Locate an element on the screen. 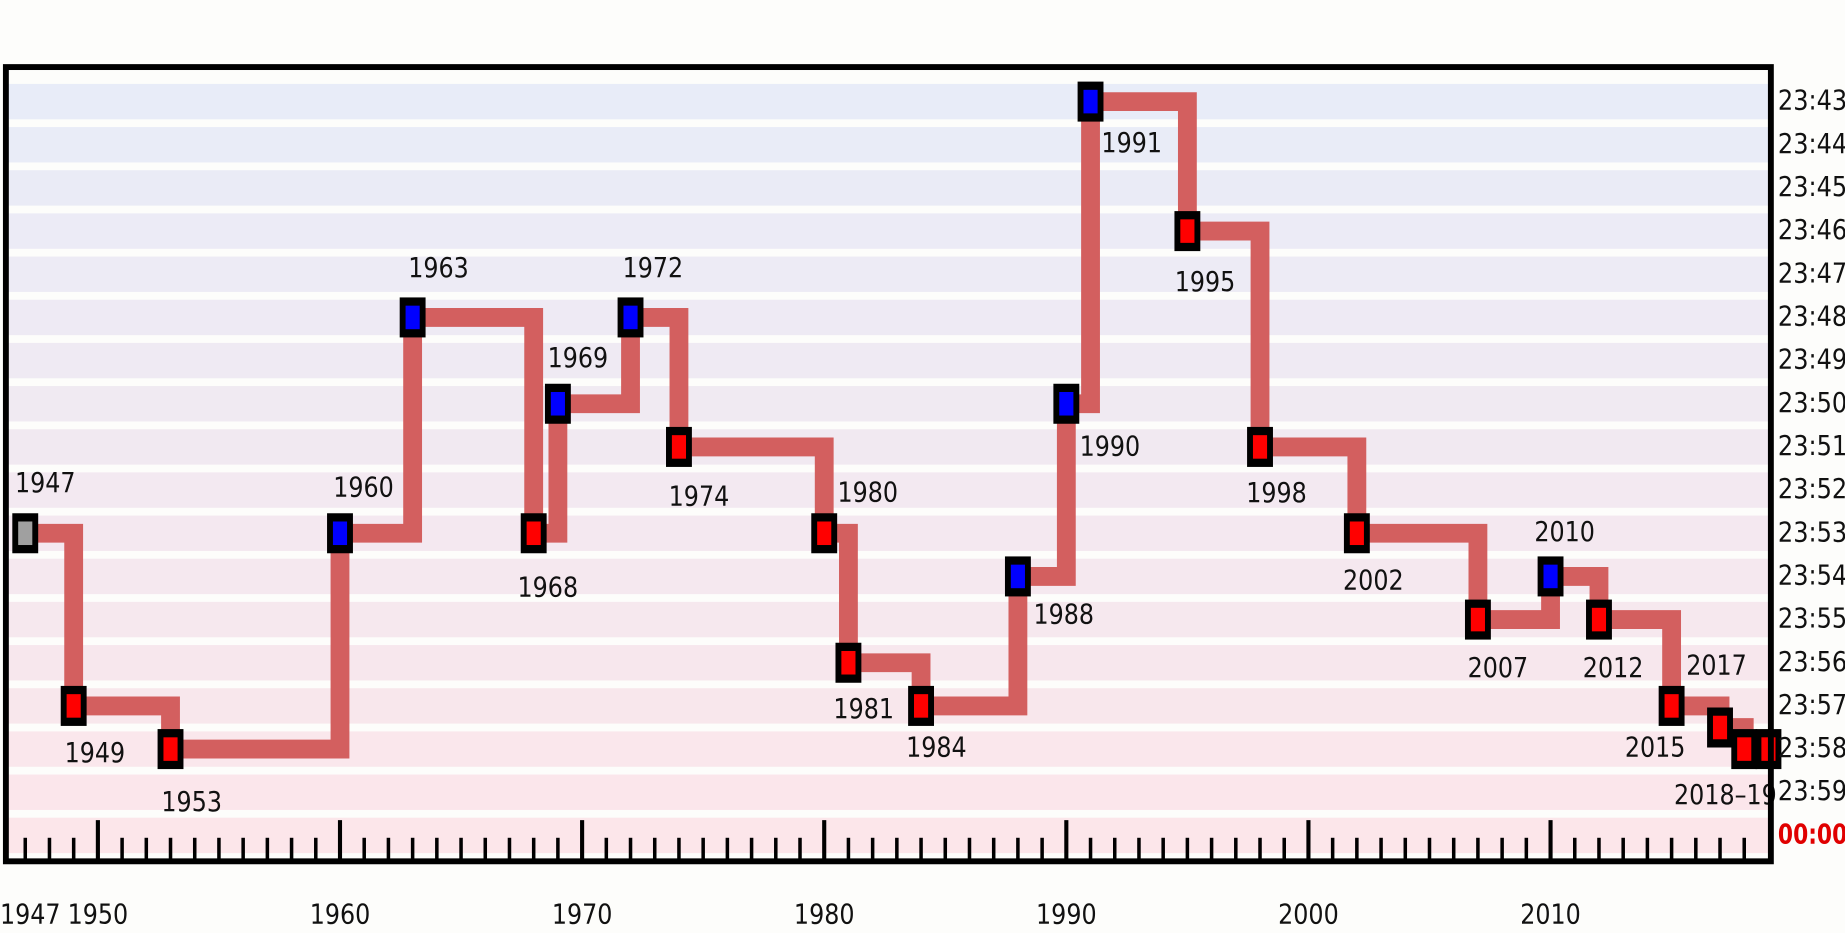 The width and height of the screenshot is (1845, 933). x-tick-label: 1960 is located at coordinates (340, 913).